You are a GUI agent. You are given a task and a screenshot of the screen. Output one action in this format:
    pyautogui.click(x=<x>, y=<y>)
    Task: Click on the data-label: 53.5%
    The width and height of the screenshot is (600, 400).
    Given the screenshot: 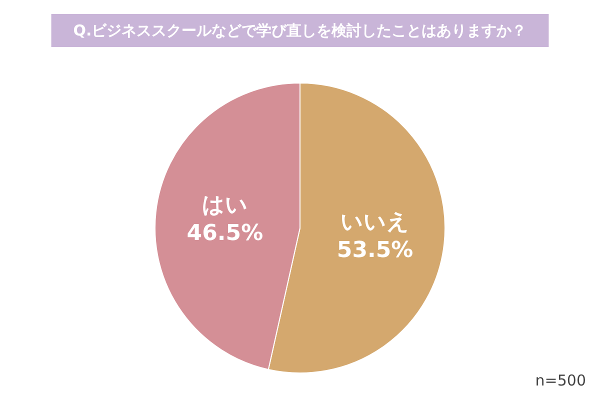 What is the action you would take?
    pyautogui.click(x=375, y=250)
    